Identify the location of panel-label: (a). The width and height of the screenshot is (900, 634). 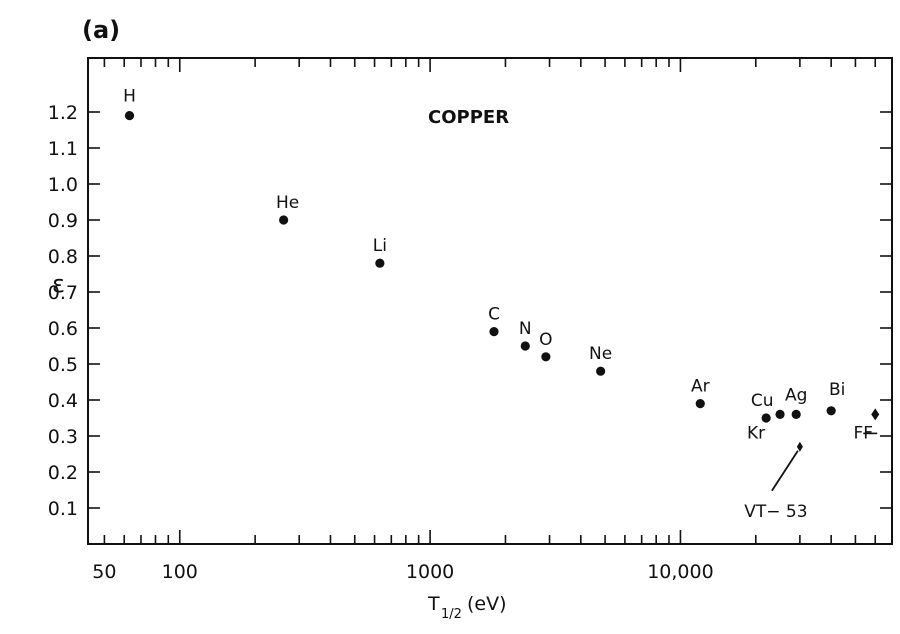
(101, 30).